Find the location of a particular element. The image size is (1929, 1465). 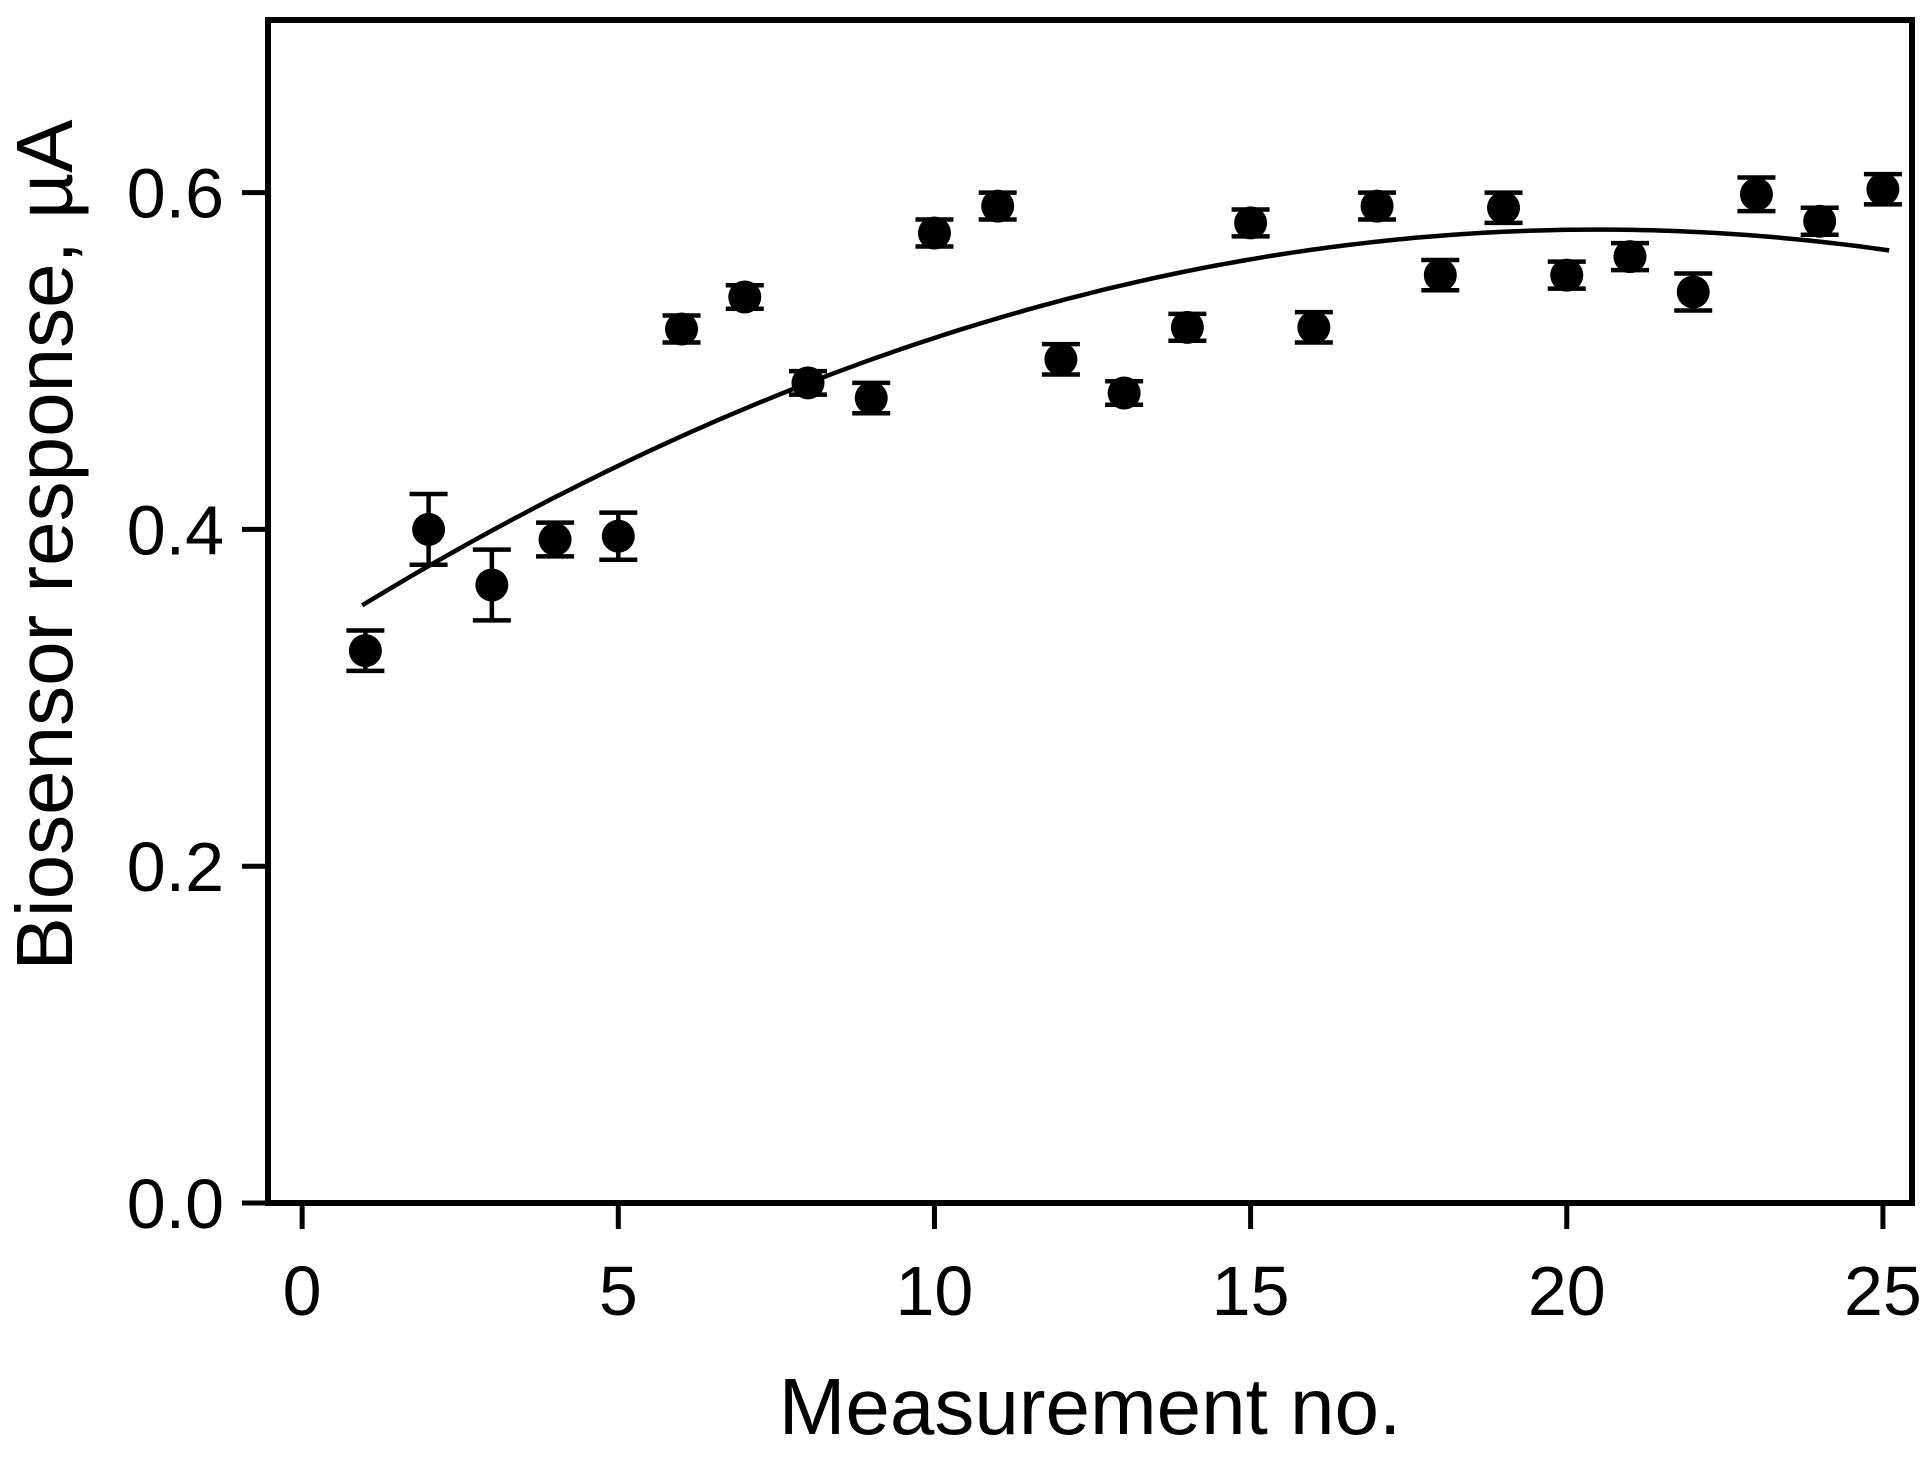

y-tick-label: 0.0 is located at coordinates (175, 1204).